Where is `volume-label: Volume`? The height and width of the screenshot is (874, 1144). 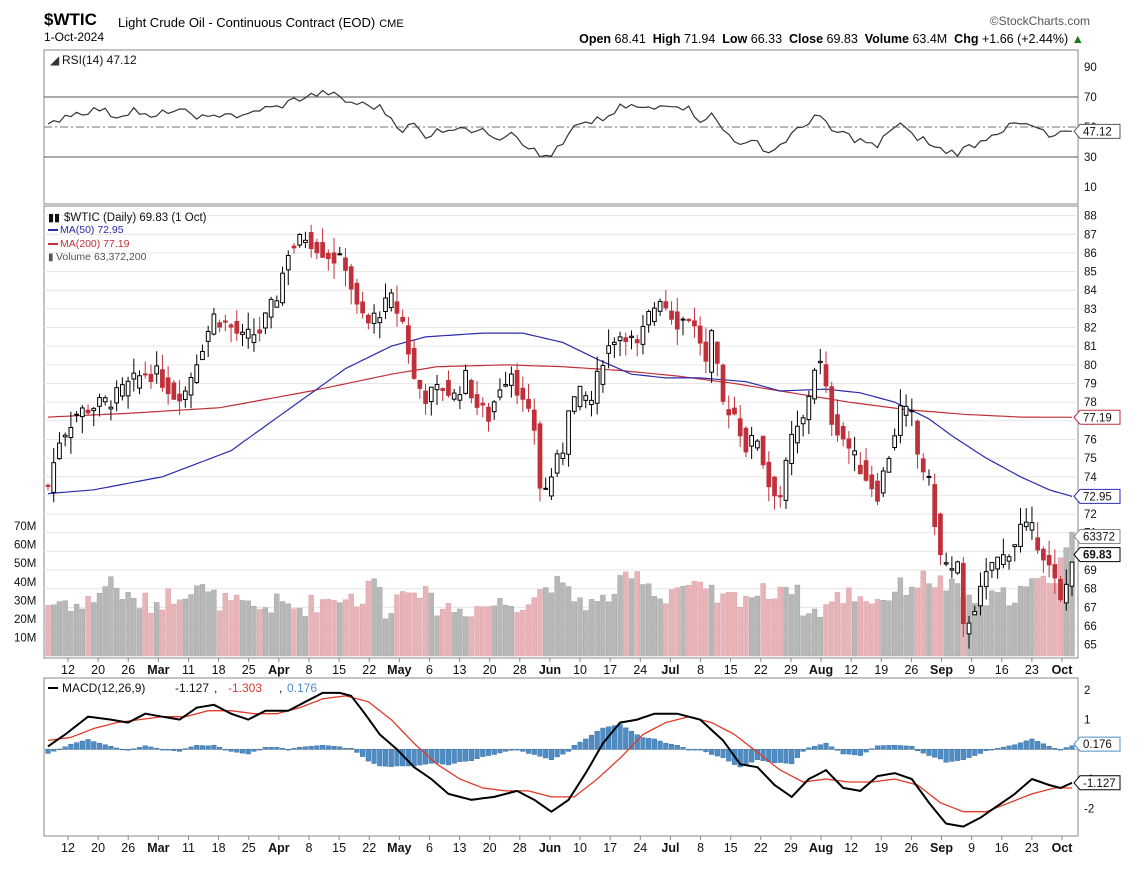 volume-label: Volume is located at coordinates (886, 39).